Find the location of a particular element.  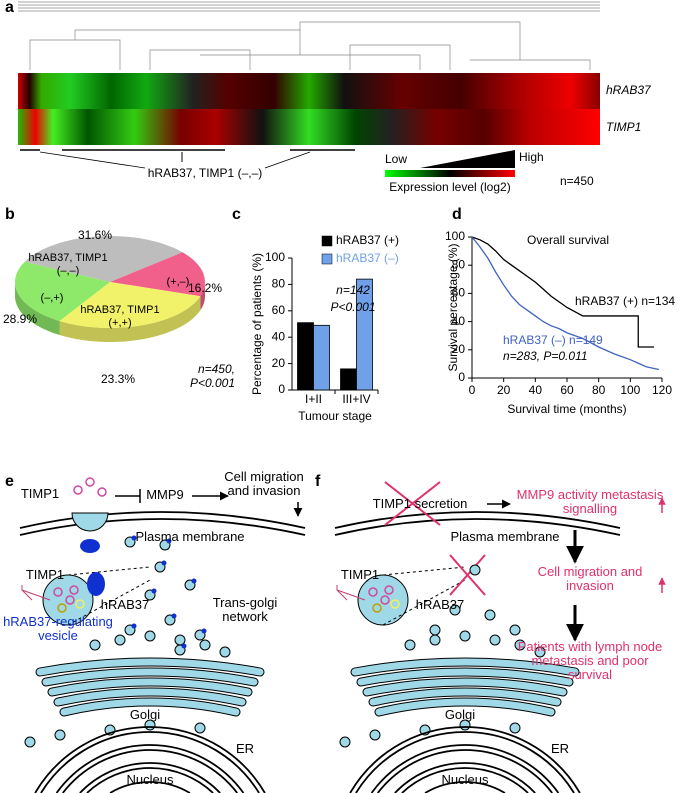

y-axis-label: Percentage of patients (%) is located at coordinates (257, 324).